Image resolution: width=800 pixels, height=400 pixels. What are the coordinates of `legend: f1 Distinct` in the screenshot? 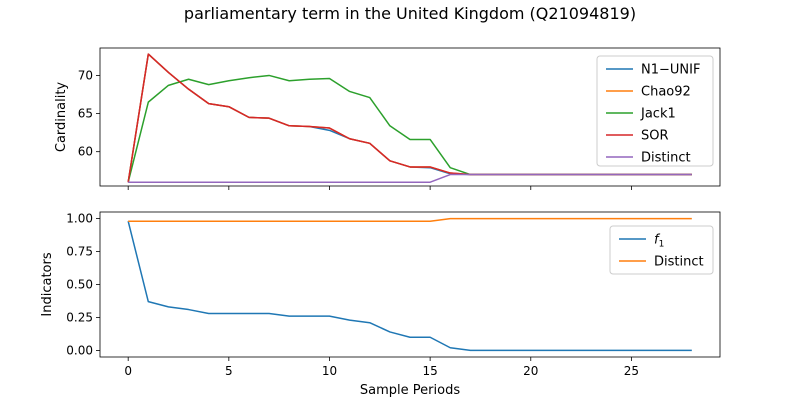 It's located at (661, 250).